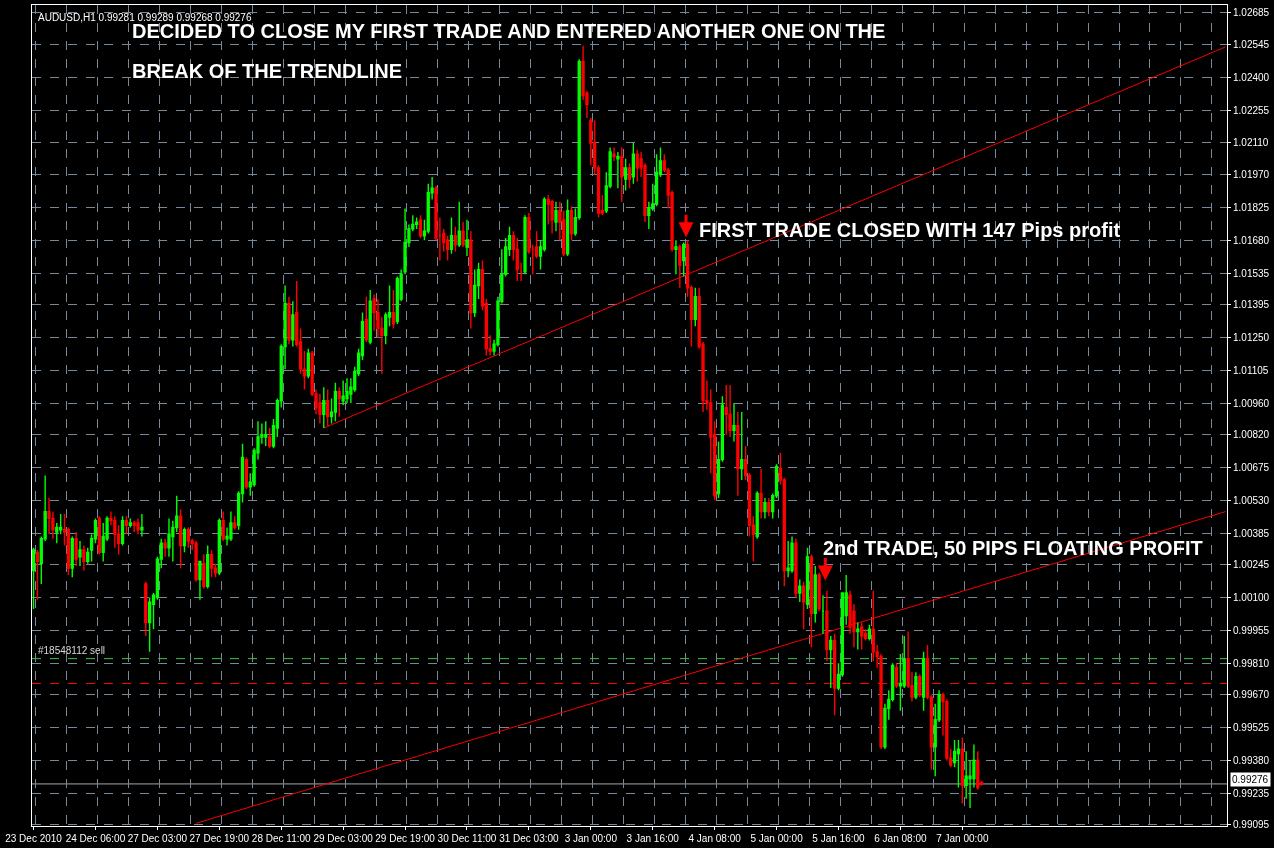 Image resolution: width=1274 pixels, height=848 pixels. I want to click on y-tick-label: 1.01395, so click(1251, 305).